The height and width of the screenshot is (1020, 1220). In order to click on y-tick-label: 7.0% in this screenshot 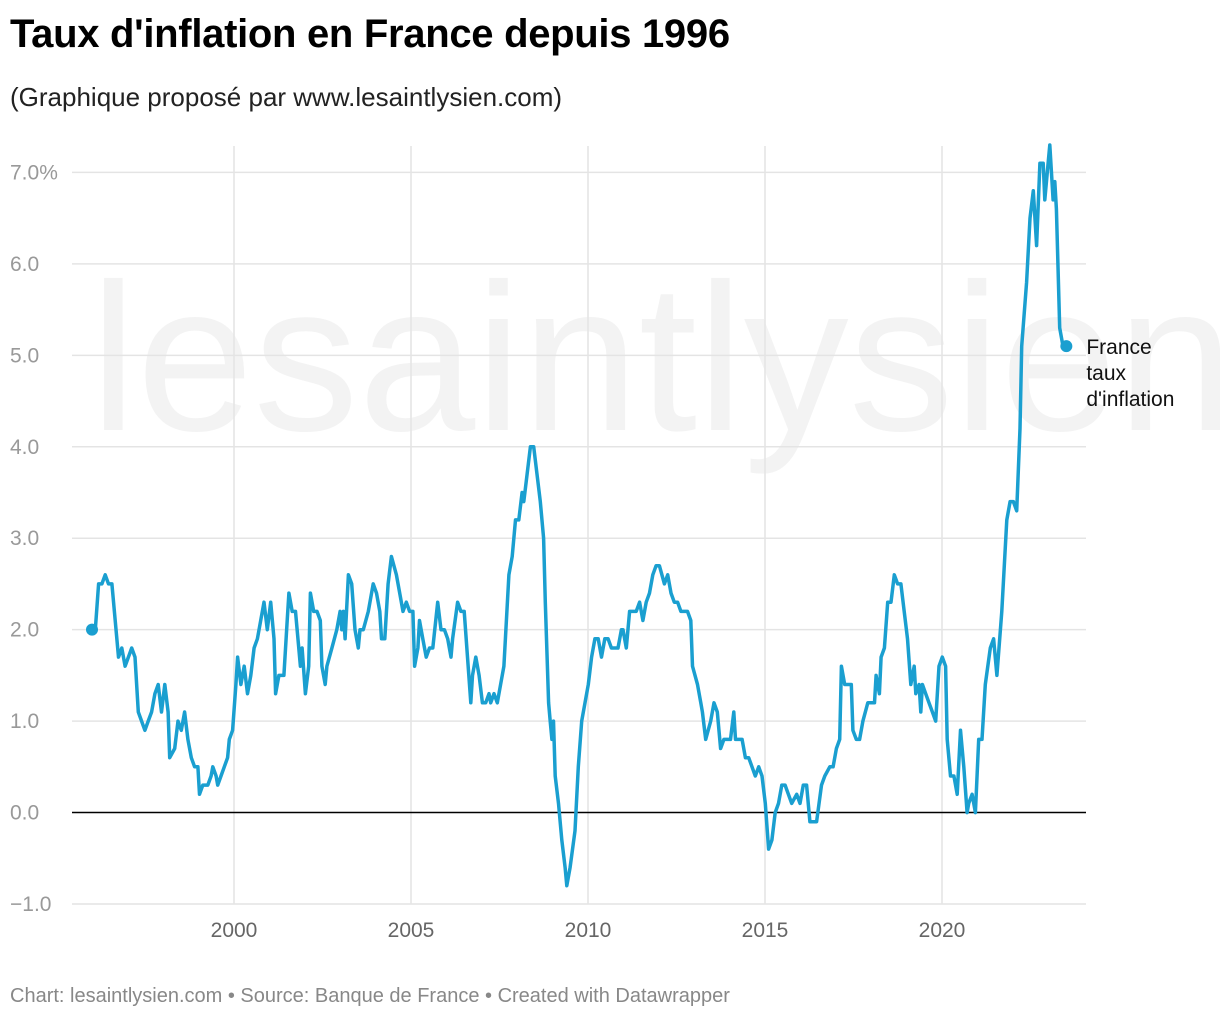, I will do `click(34, 172)`.